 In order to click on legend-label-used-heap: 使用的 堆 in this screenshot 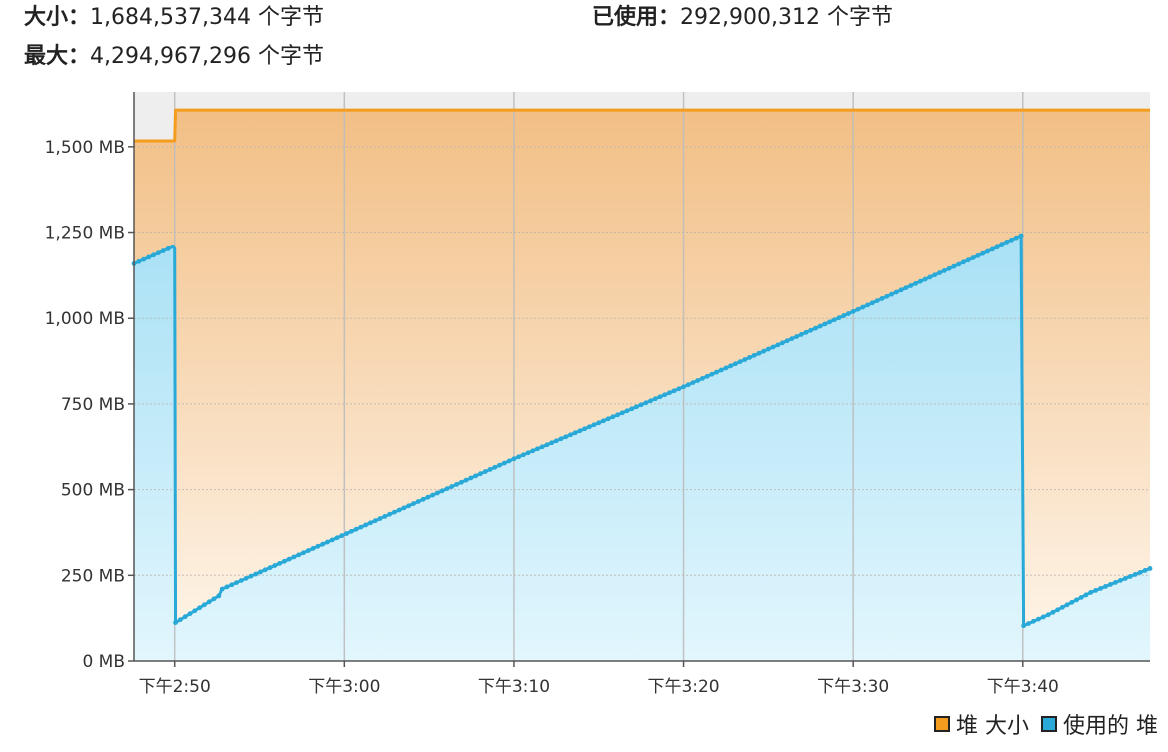, I will do `click(1110, 726)`.